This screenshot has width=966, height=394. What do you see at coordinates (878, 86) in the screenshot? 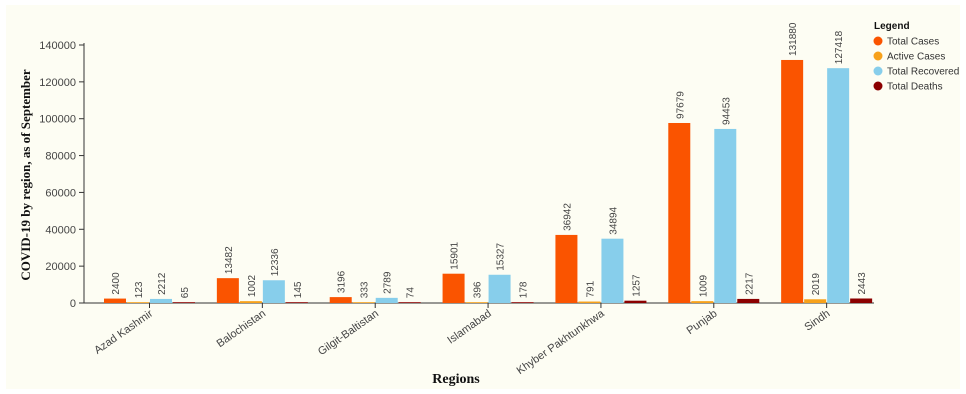
I see `legend-swatch-total-deaths` at bounding box center [878, 86].